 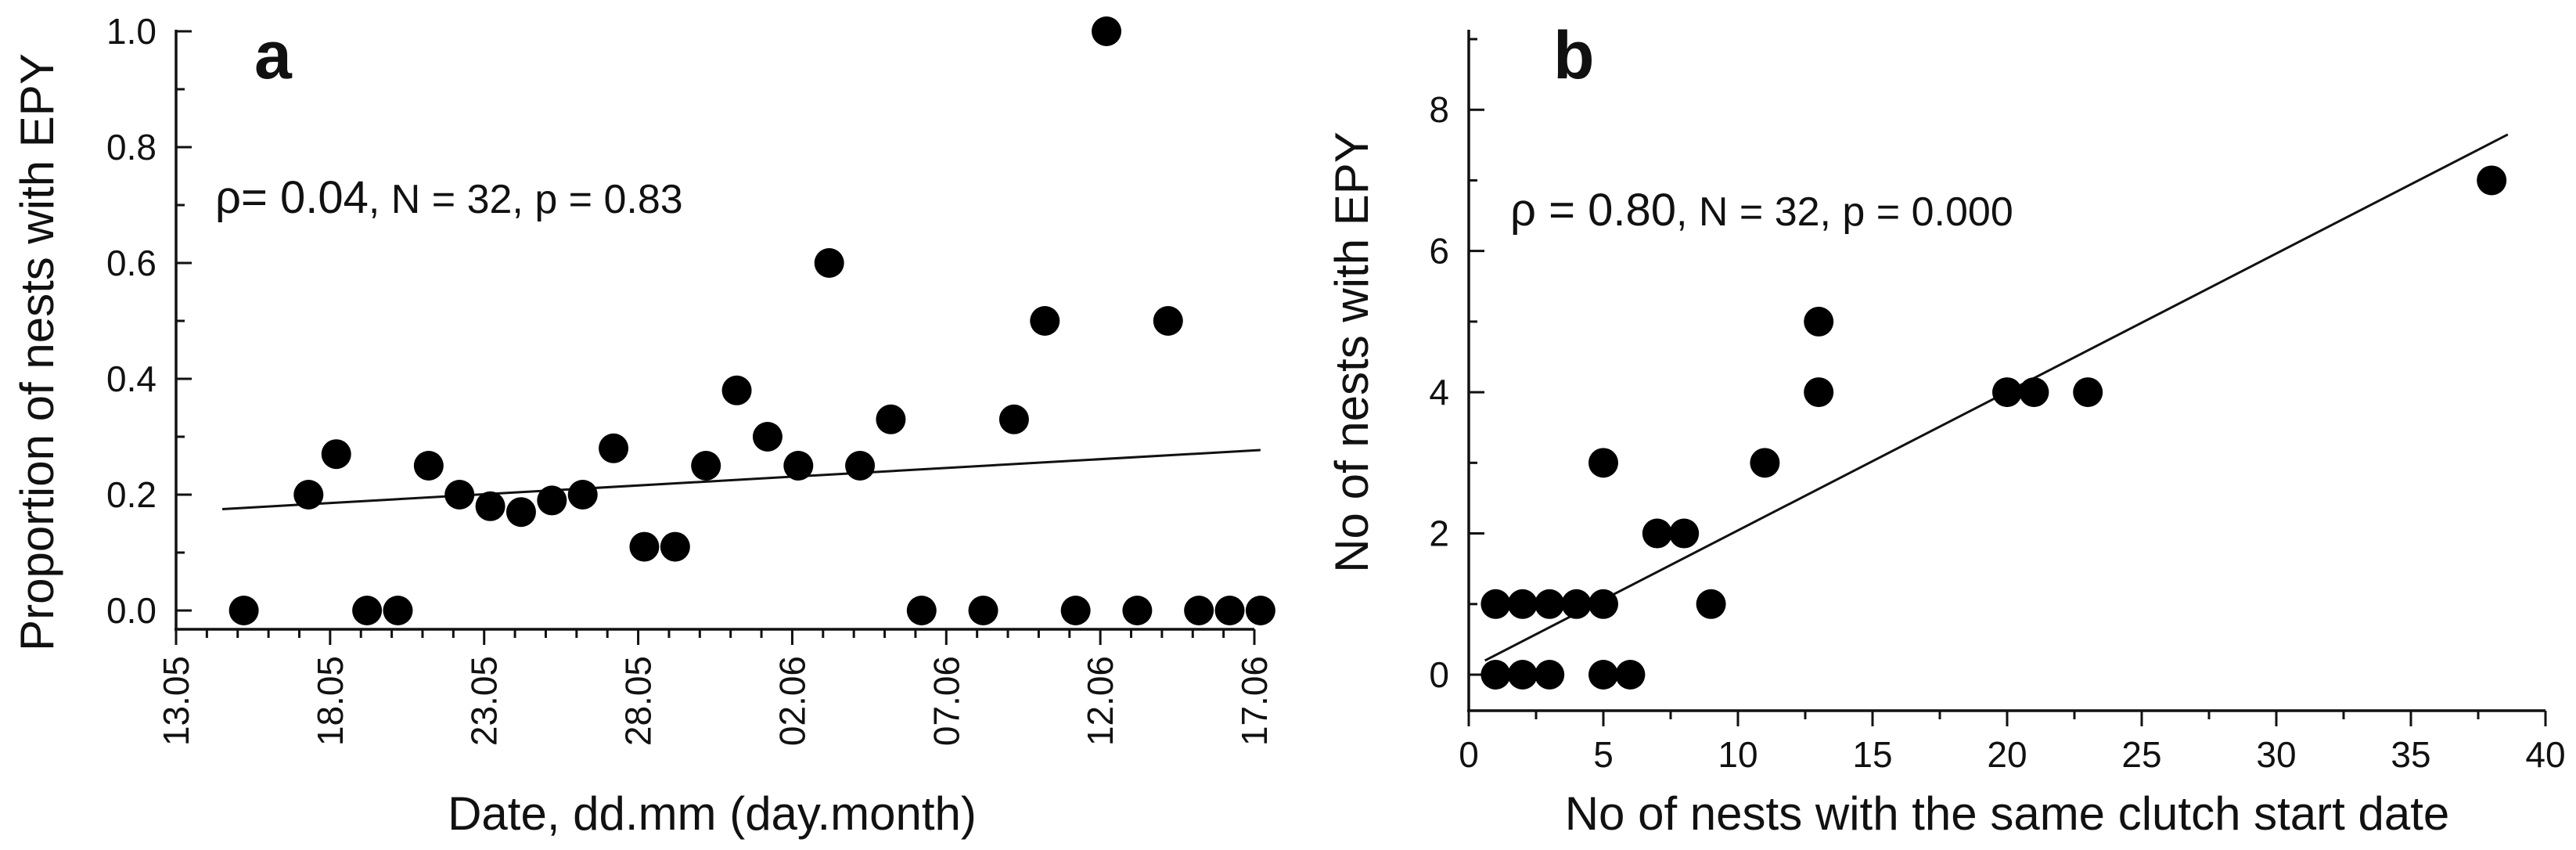 What do you see at coordinates (2276, 754) in the screenshot?
I see `x-tick-label: 30` at bounding box center [2276, 754].